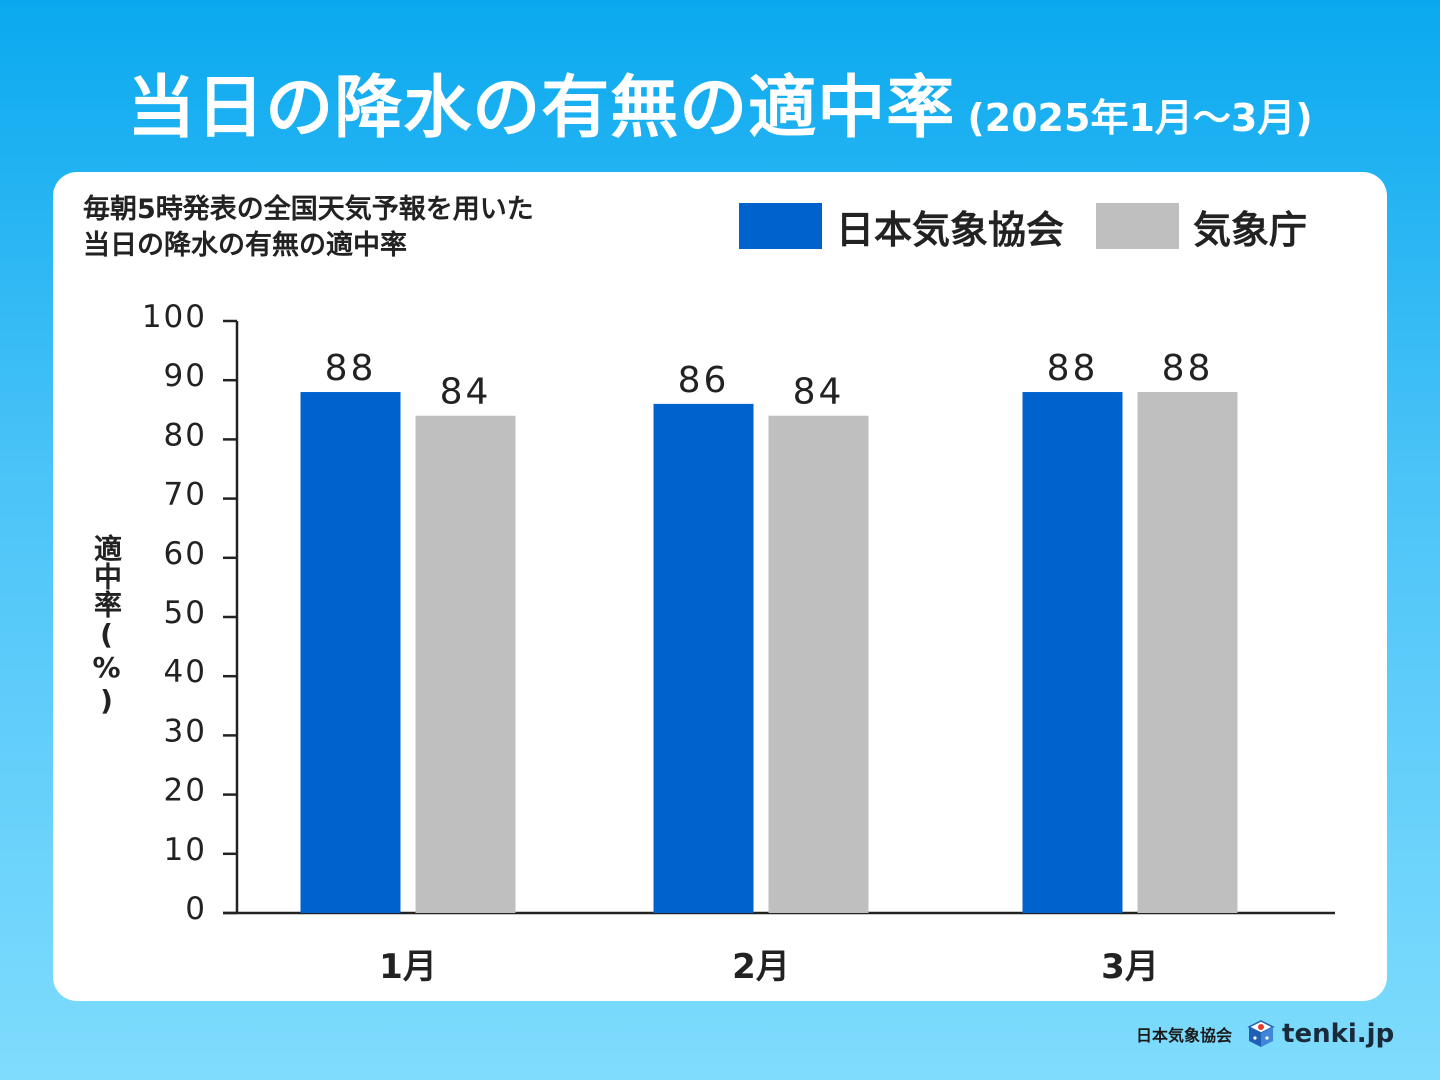  I want to click on legend-item-jwa: 日本気象協会, so click(901, 226).